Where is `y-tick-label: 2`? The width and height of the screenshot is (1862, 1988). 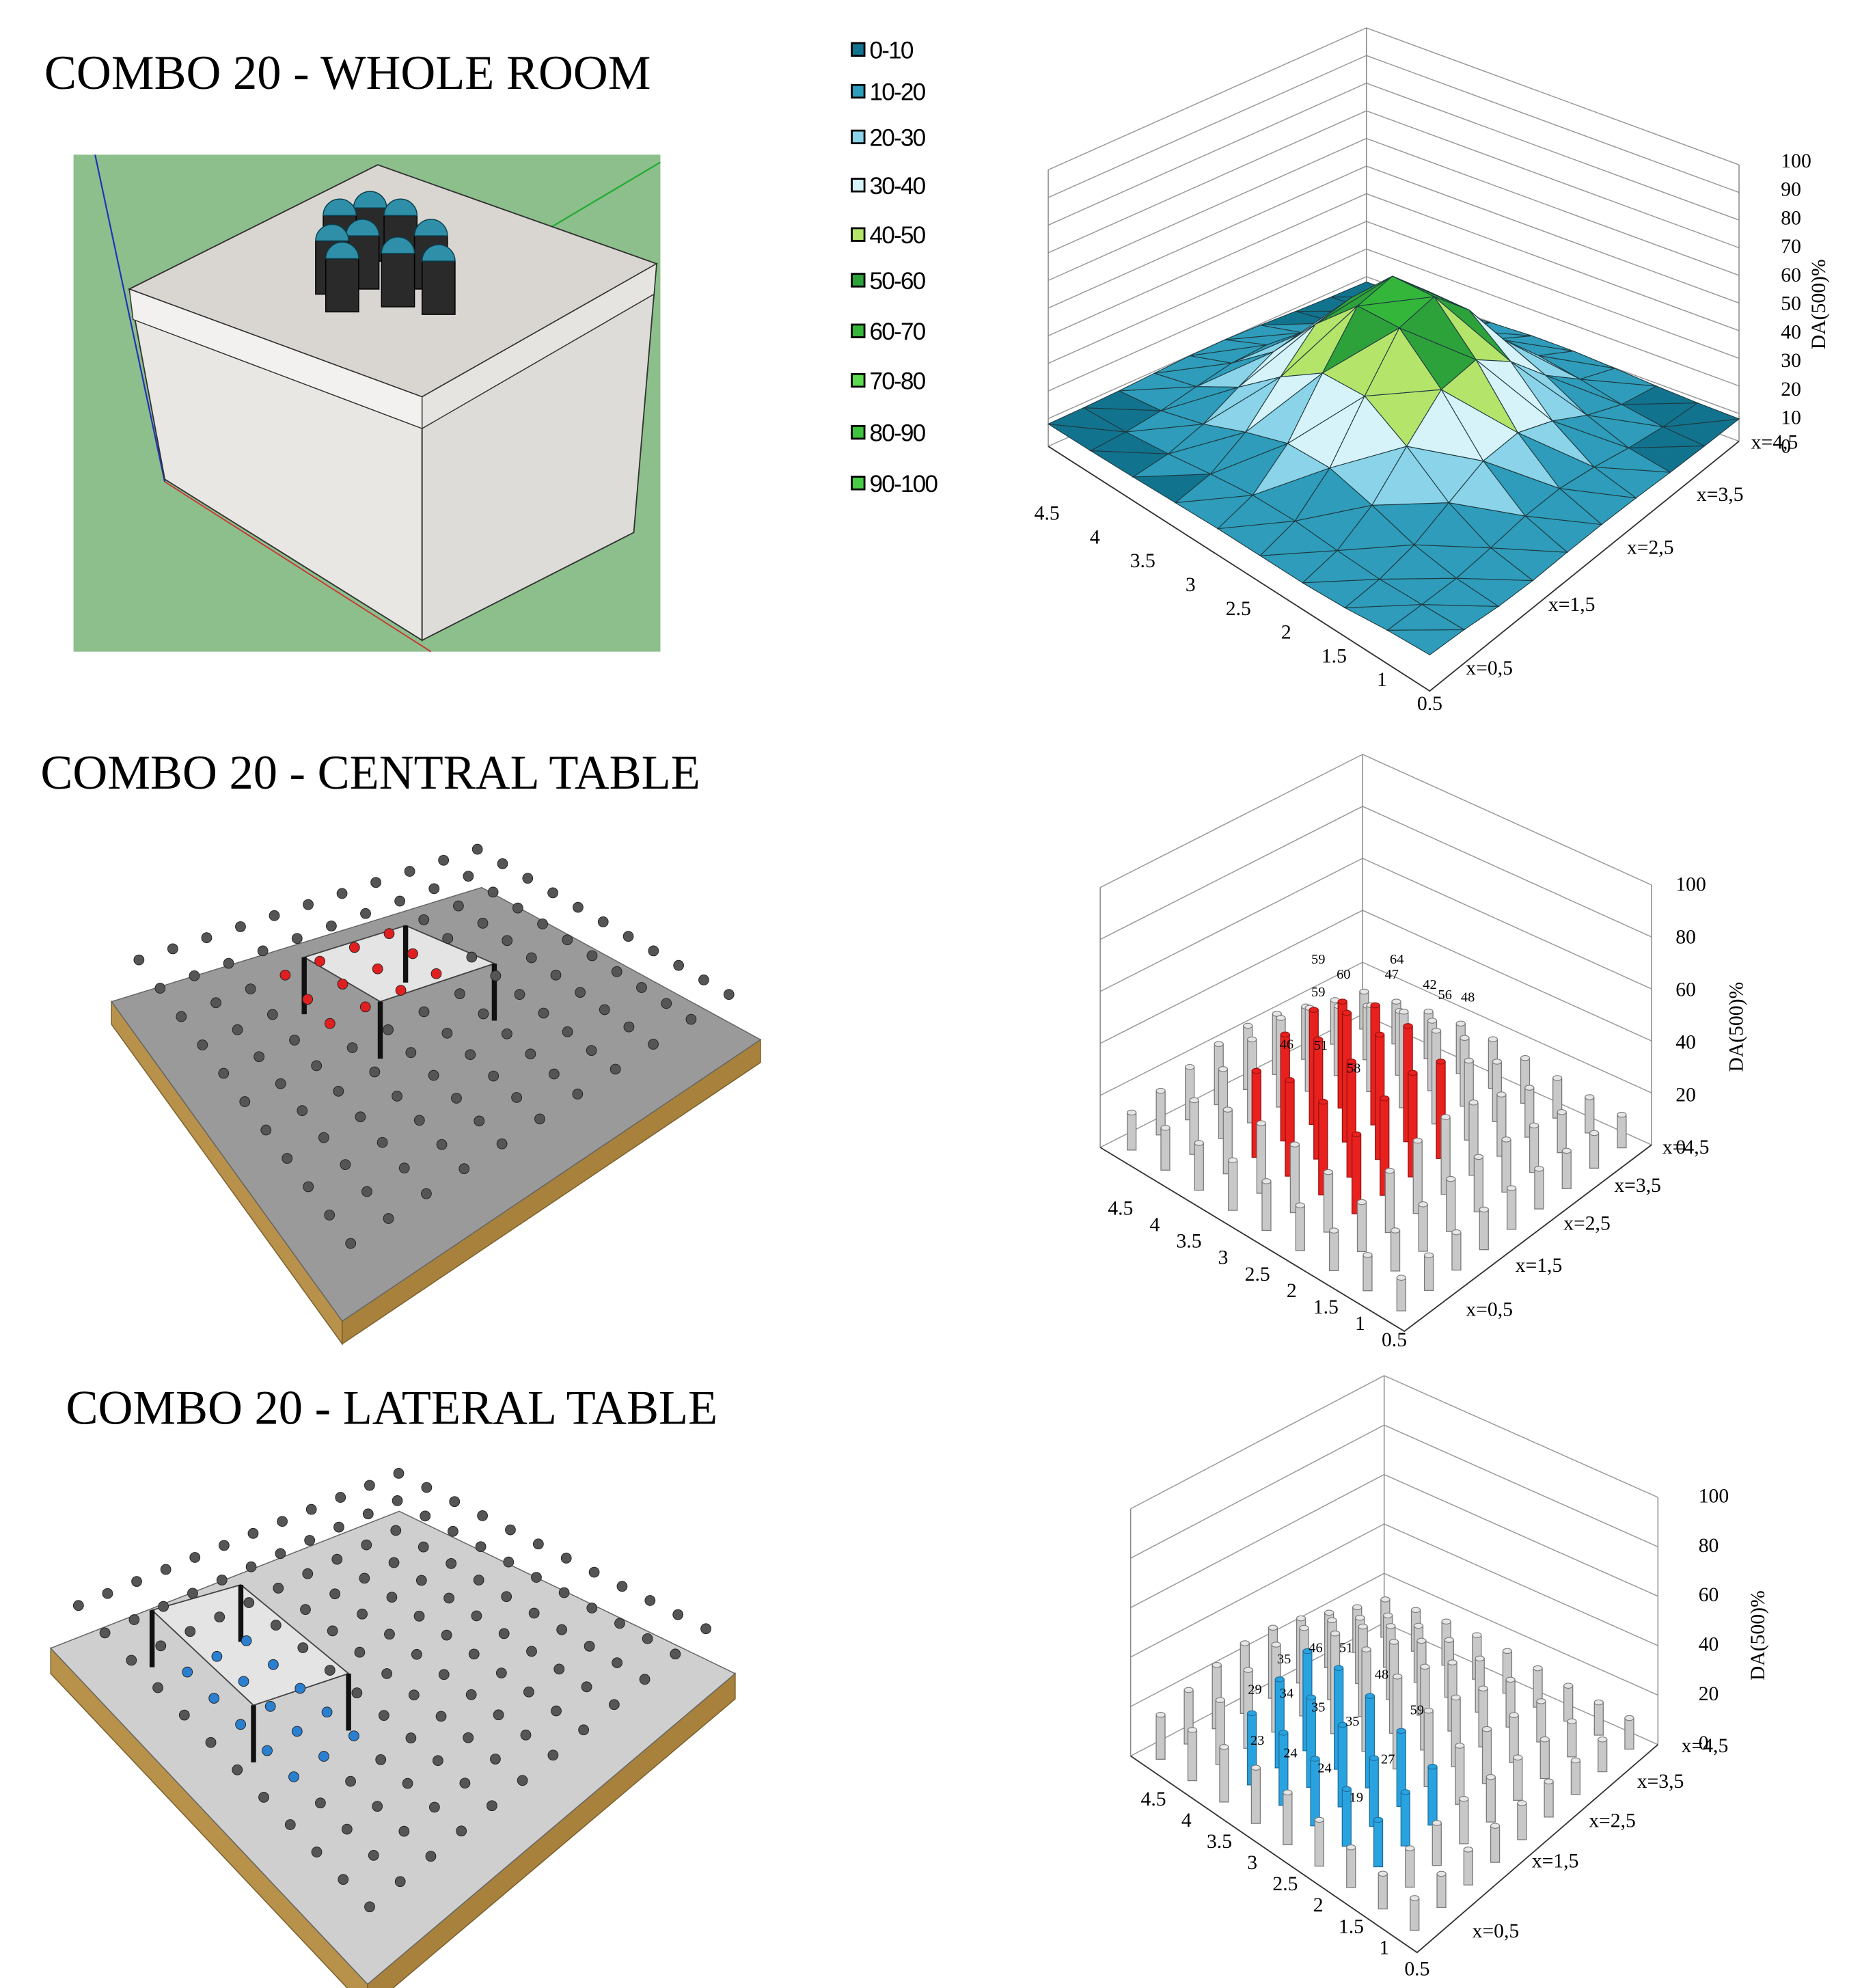
y-tick-label: 2 is located at coordinates (1286, 633).